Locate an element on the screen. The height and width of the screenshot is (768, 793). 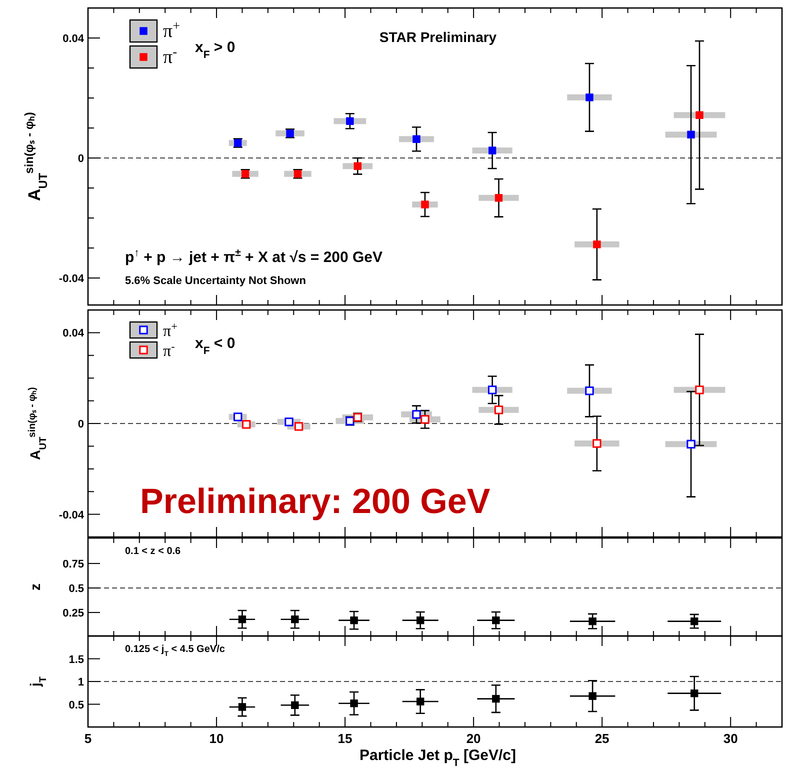
y-tick-label: 0.75 is located at coordinates (73, 564).